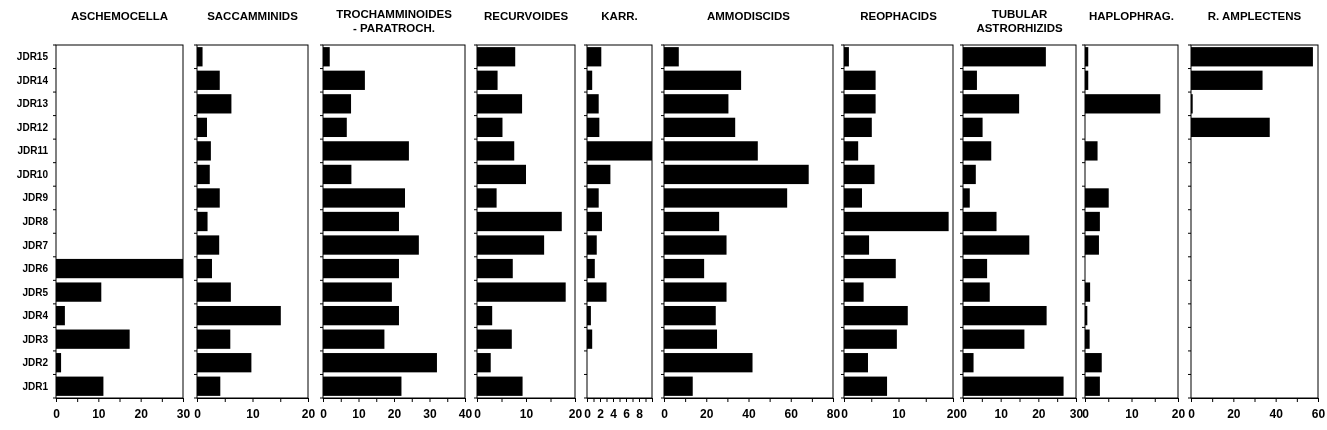 The image size is (1327, 430). Describe the element at coordinates (601, 414) in the screenshot. I see `x-tick-label: 2` at that location.